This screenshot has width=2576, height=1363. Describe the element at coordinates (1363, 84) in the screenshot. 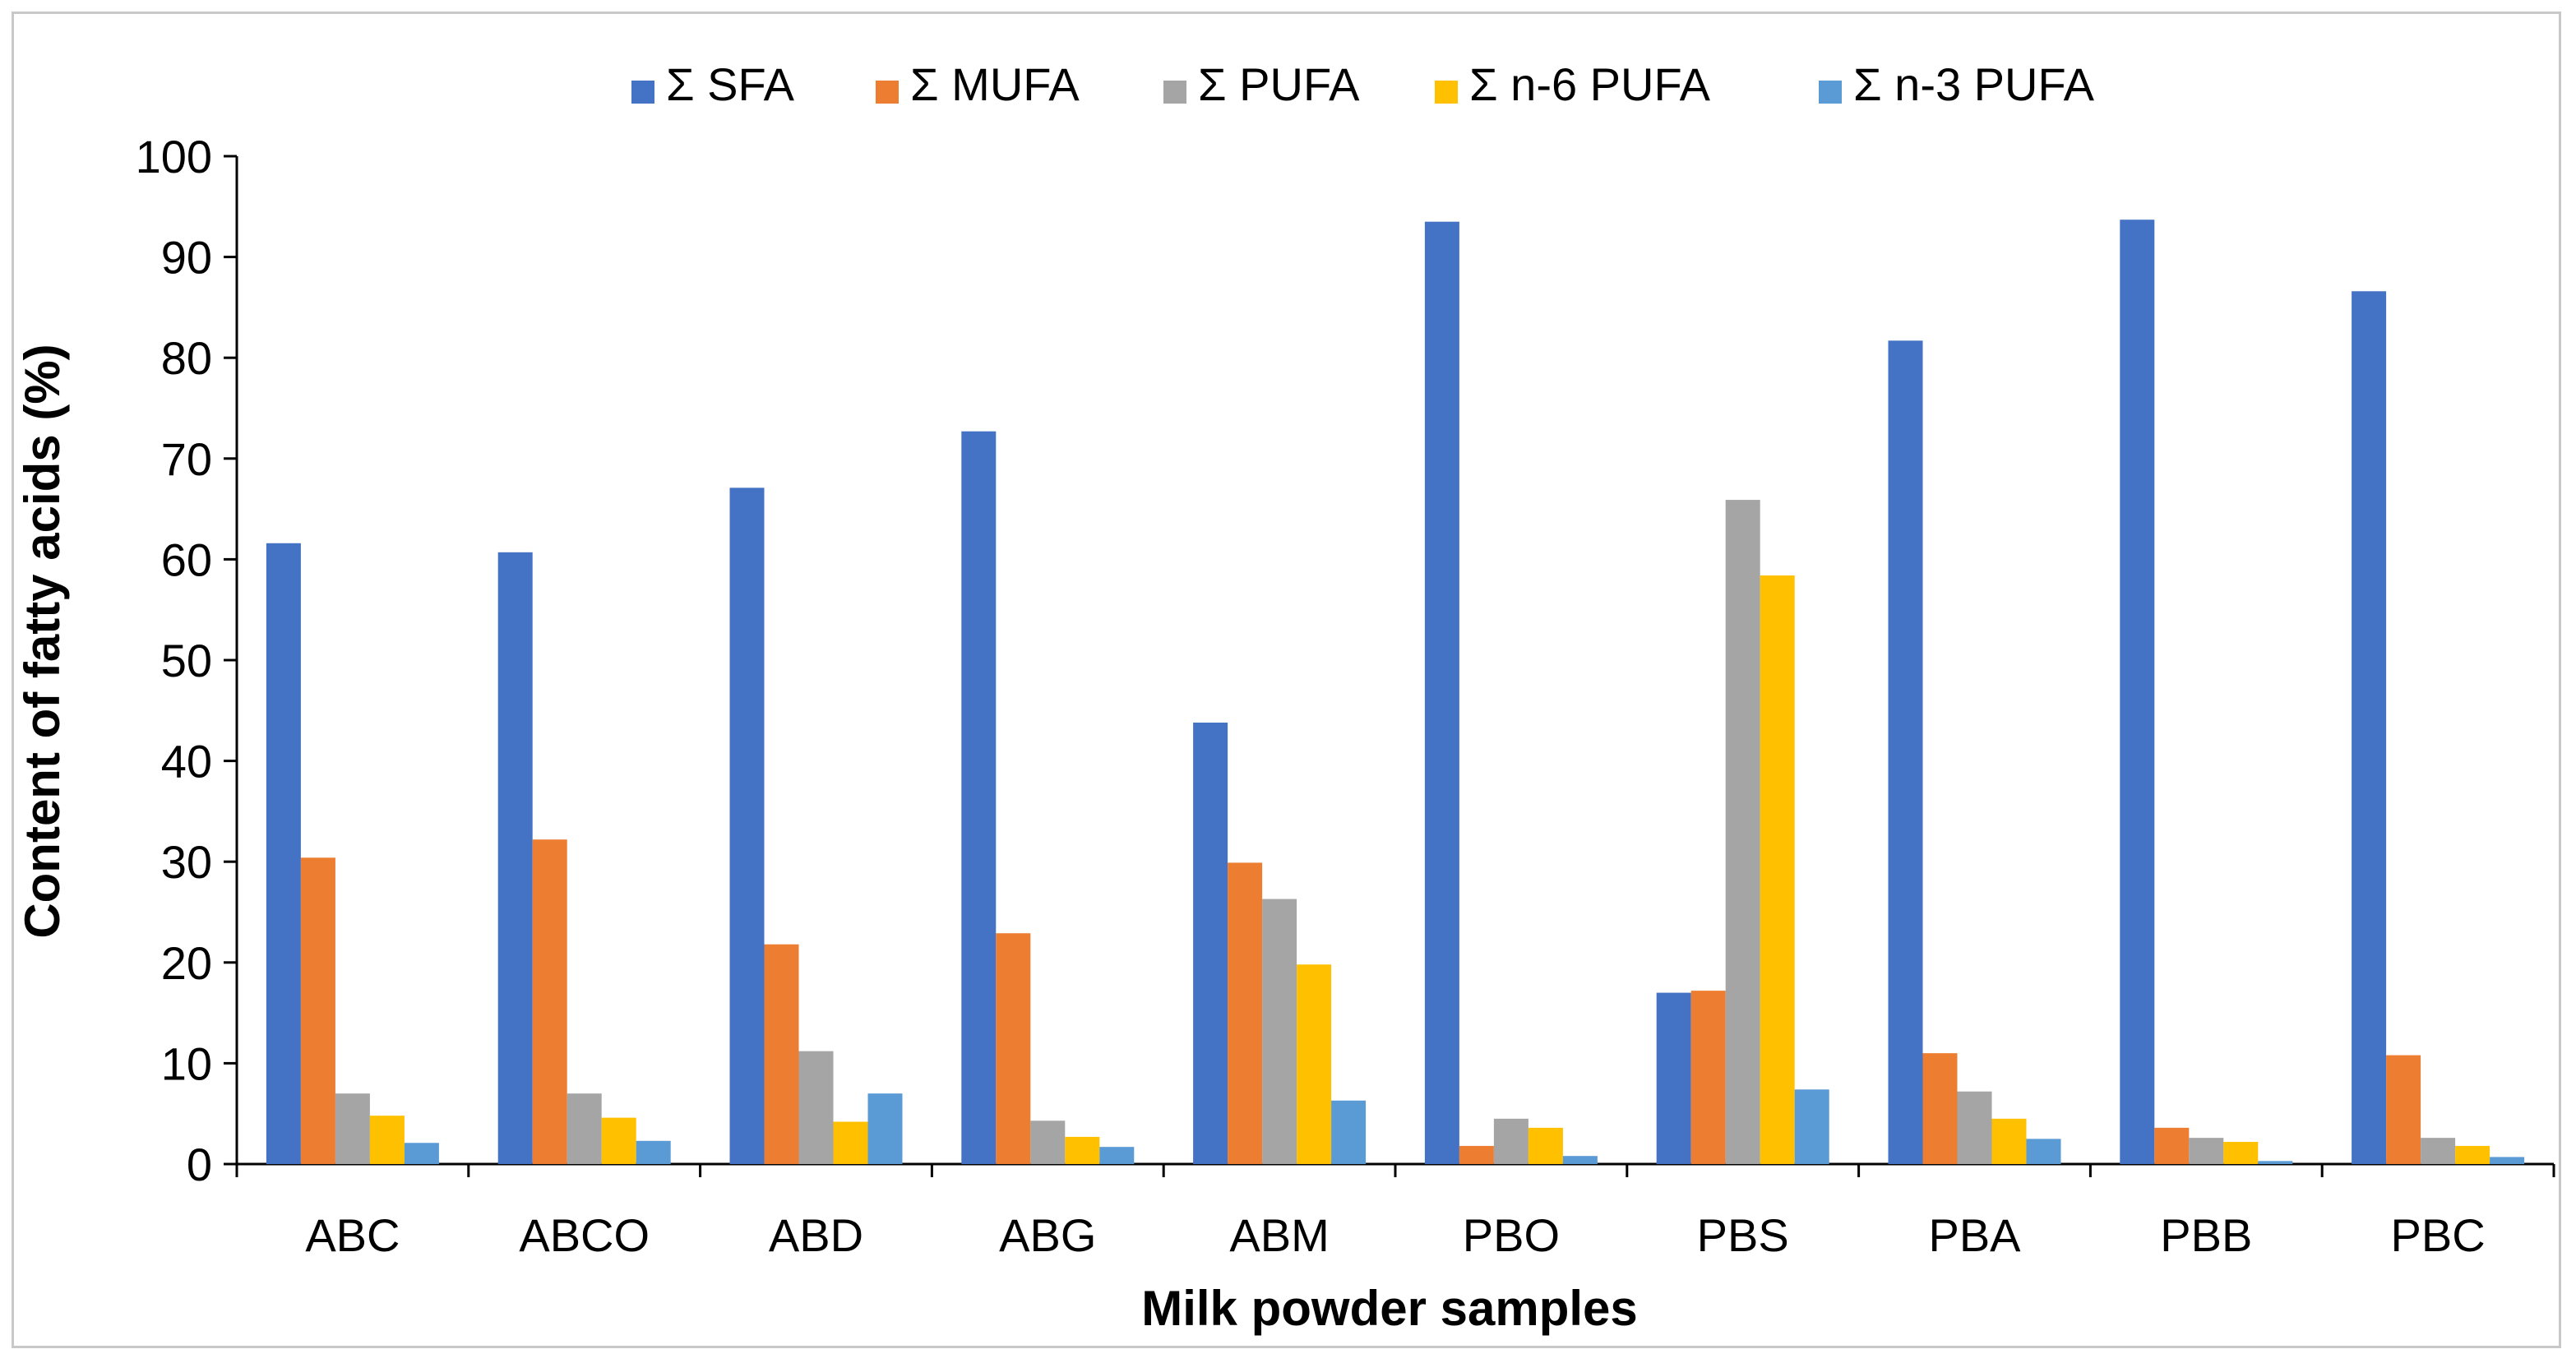

I see `legend: Σ SFA Σ MUFA Σ PUFA Σ n-6 PUFA Σ n-3 PUFA` at that location.